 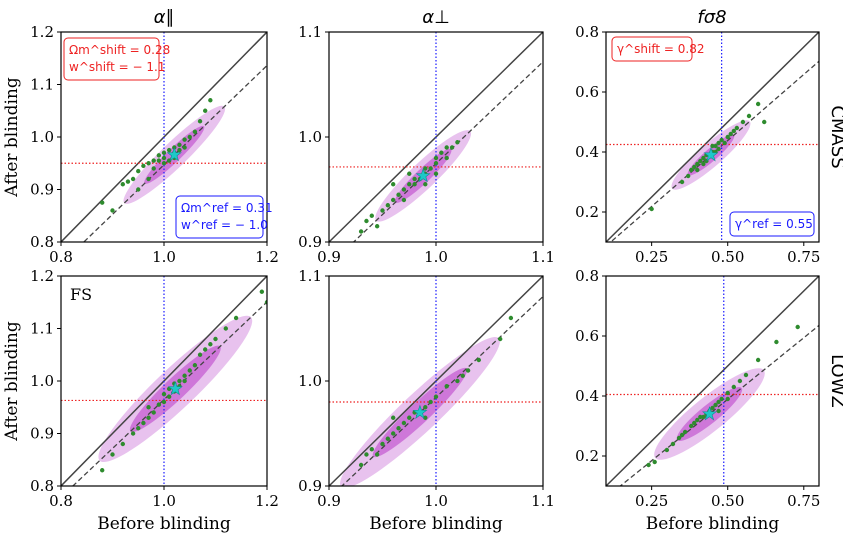 I want to click on row-label-cmass: CMASS, so click(x=835, y=136).